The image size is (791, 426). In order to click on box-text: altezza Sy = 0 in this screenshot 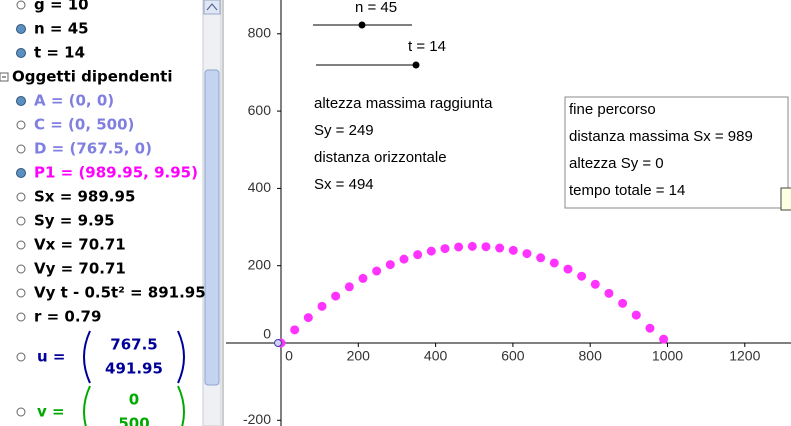, I will do `click(616, 163)`.